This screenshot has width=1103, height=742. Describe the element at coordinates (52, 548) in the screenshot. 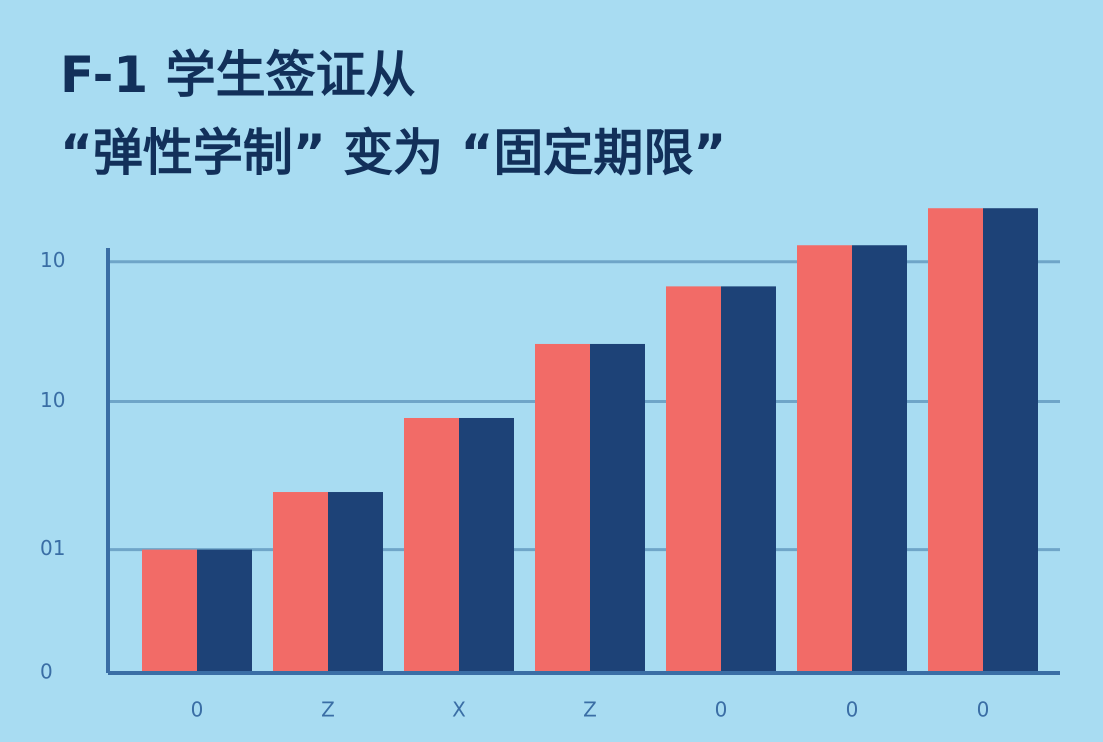

I see `y-tick-label: 01` at that location.